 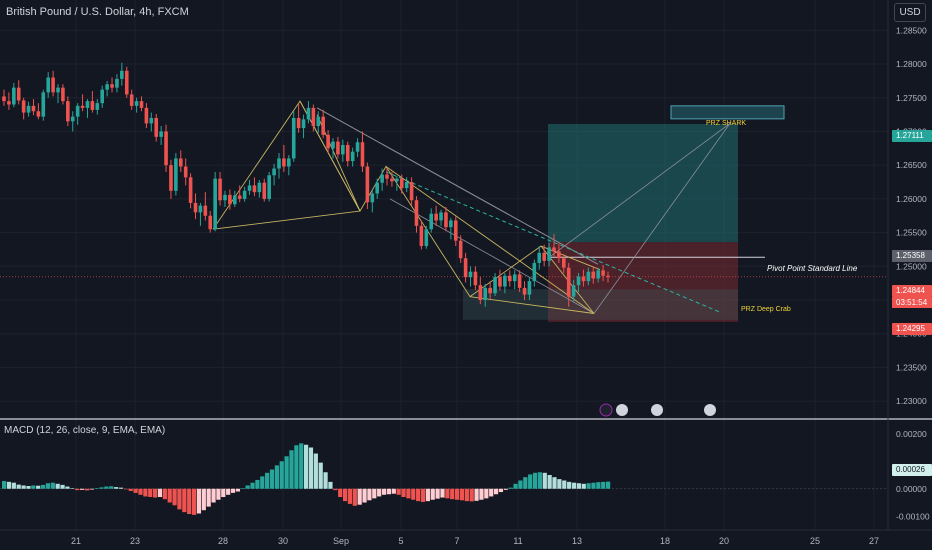 I want to click on price-tick-label: 1.25000, so click(x=911, y=266).